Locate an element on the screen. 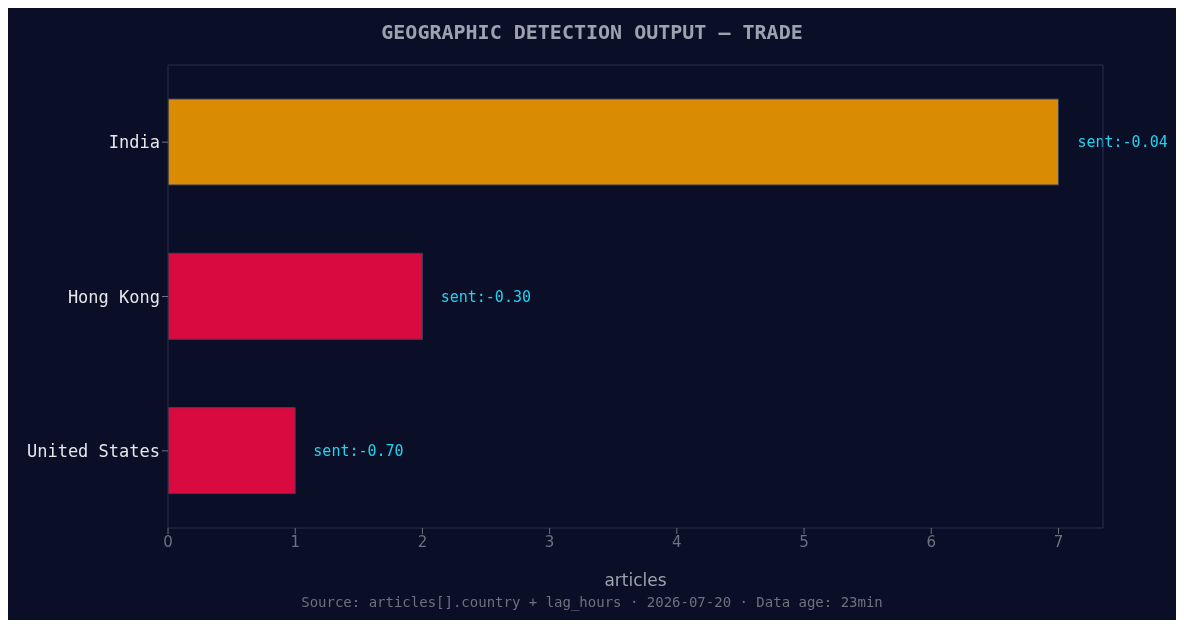 This screenshot has width=1184, height=626. x-tick-label: 3 is located at coordinates (549, 541).